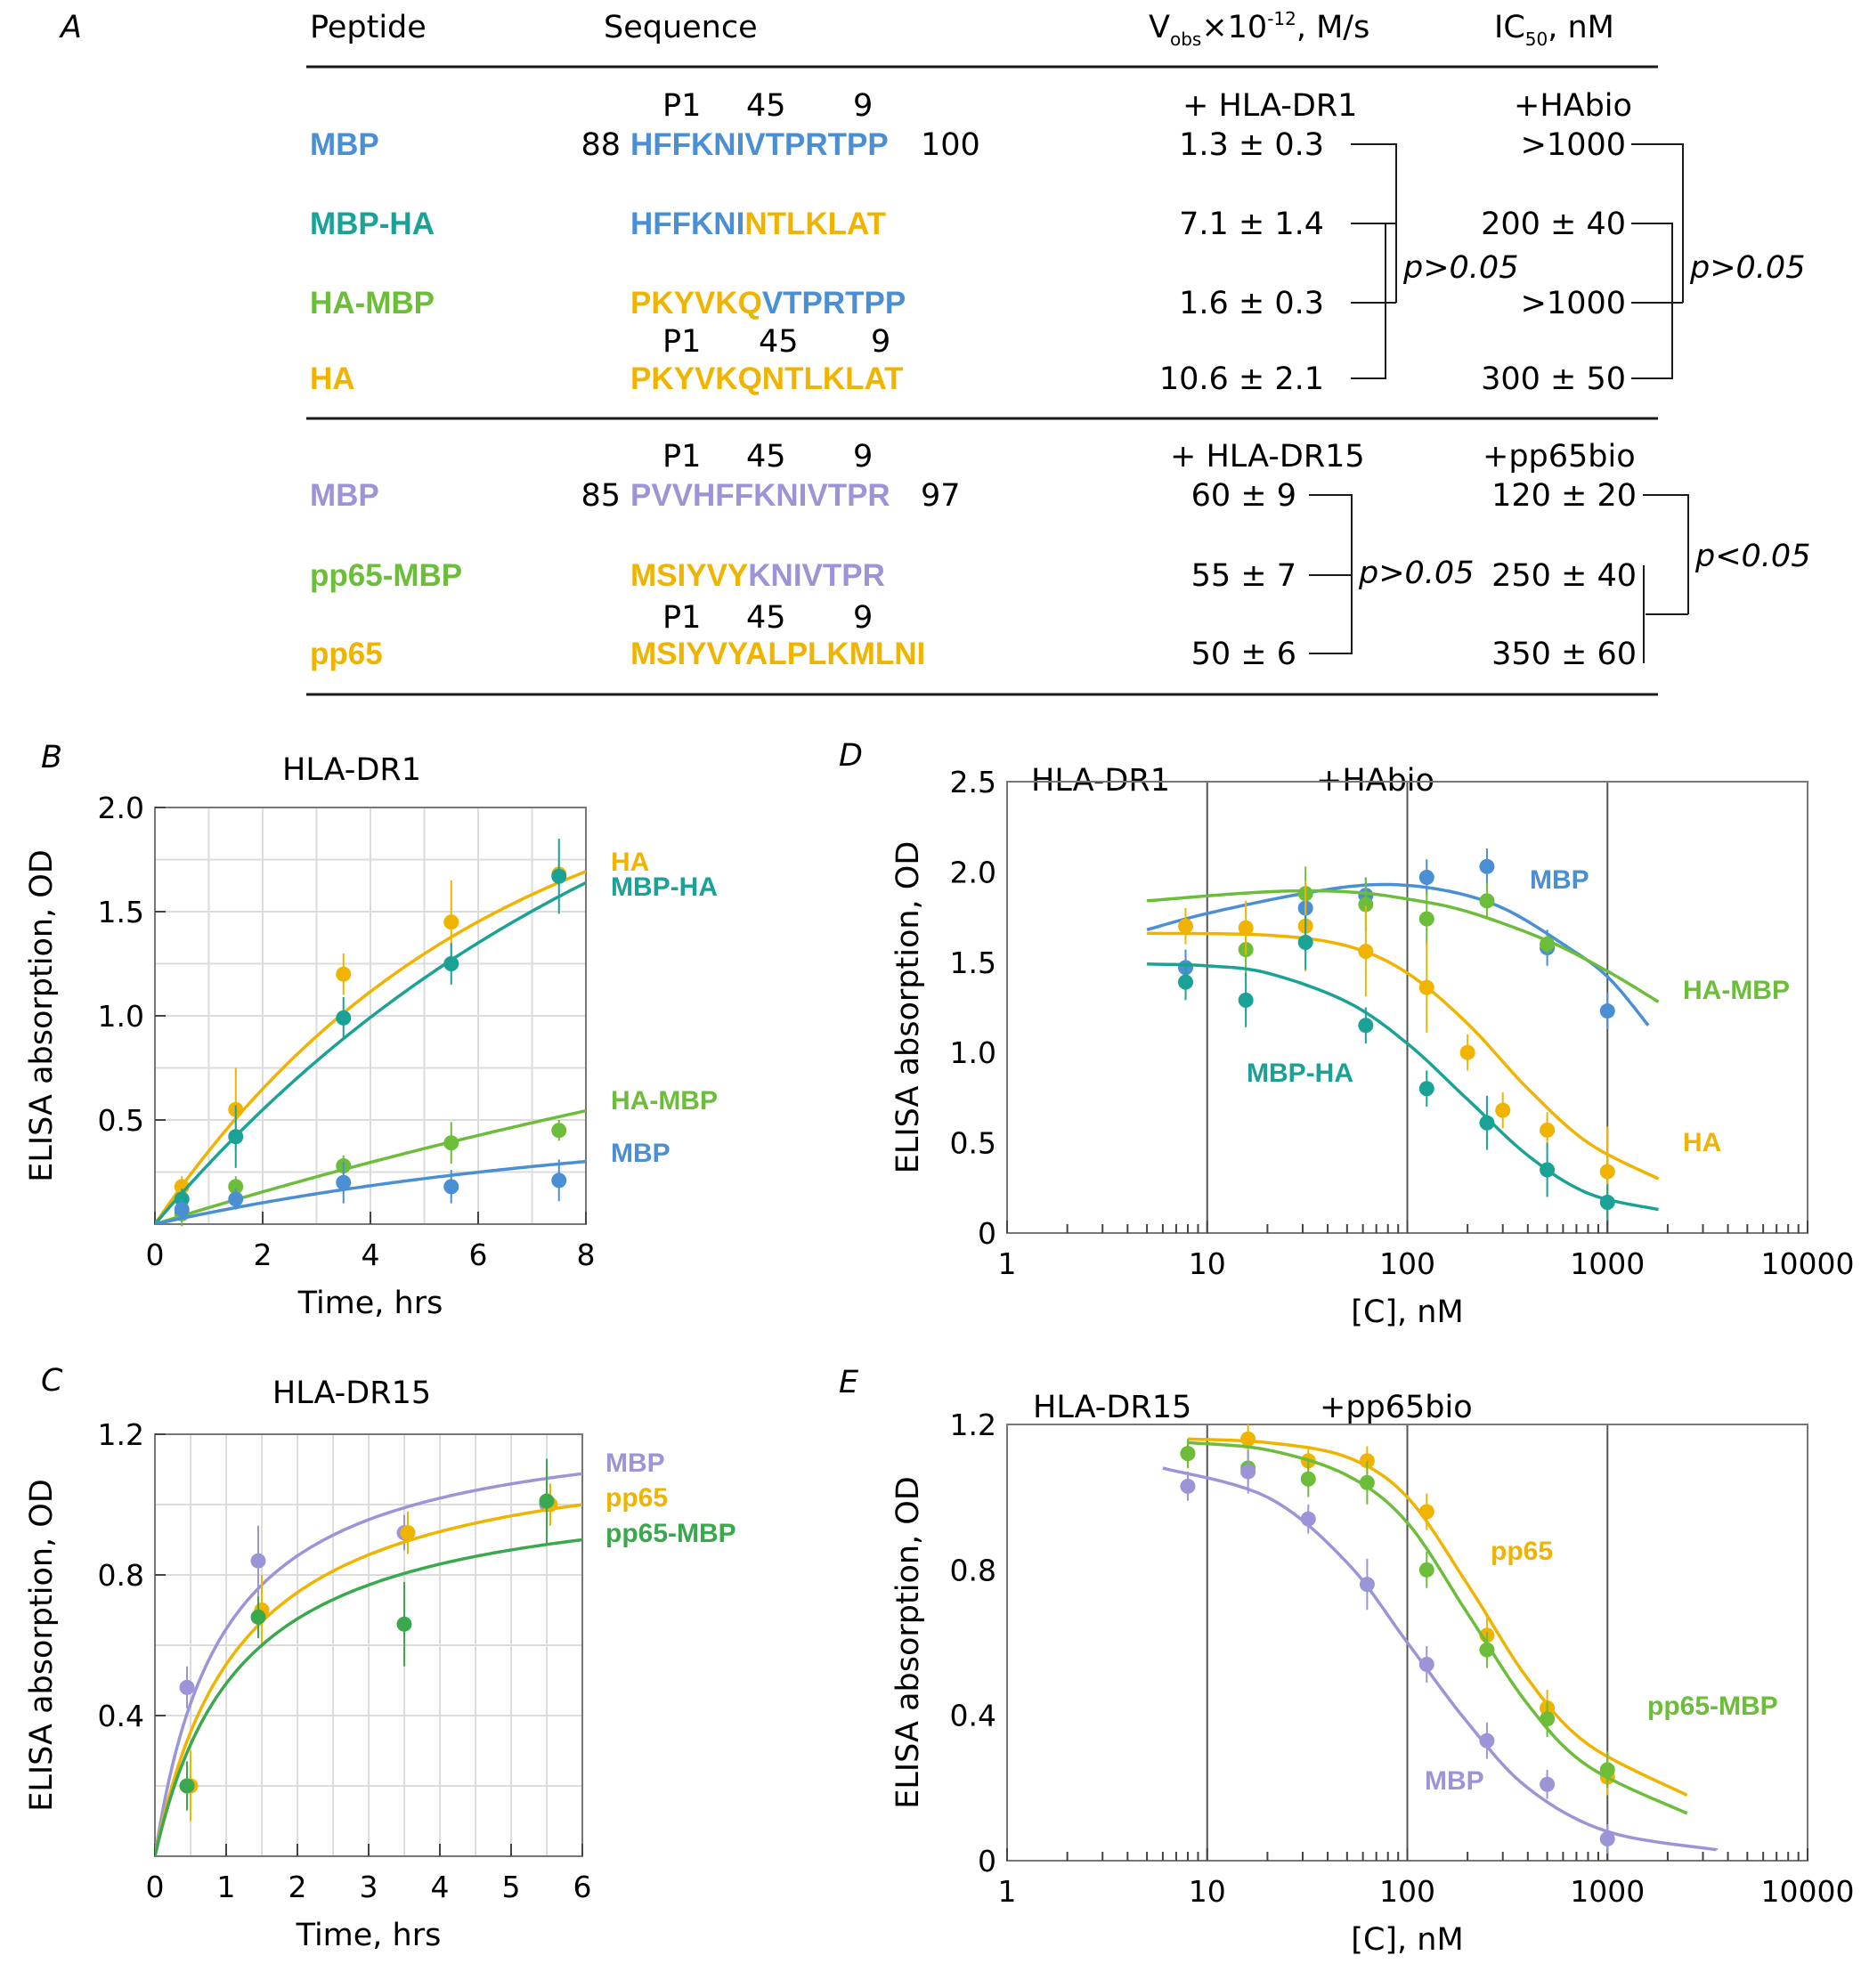 The width and height of the screenshot is (1861, 1988). What do you see at coordinates (973, 962) in the screenshot?
I see `y-tick-label: 1.5` at bounding box center [973, 962].